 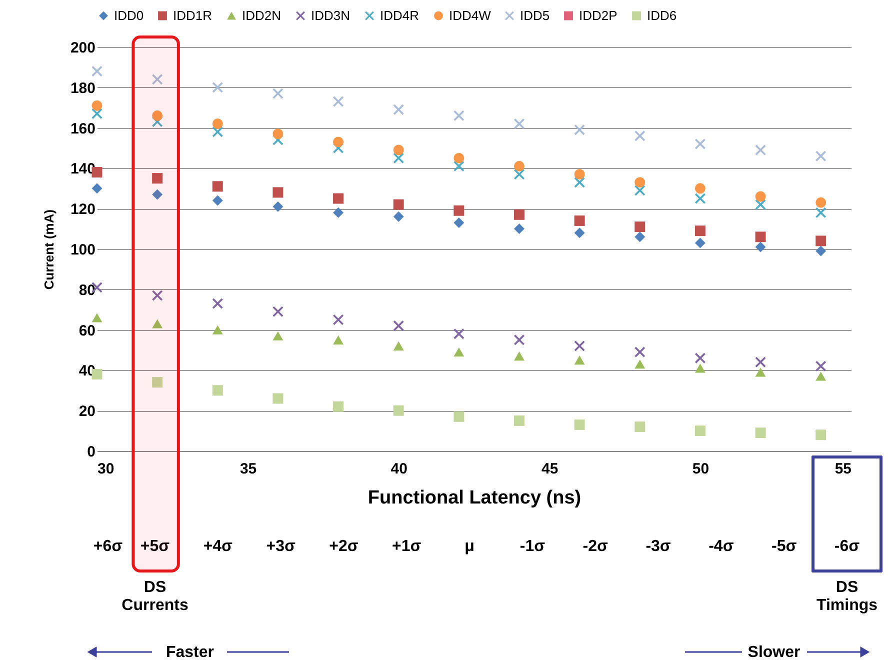 What do you see at coordinates (108, 546) in the screenshot?
I see `text: +6σ` at bounding box center [108, 546].